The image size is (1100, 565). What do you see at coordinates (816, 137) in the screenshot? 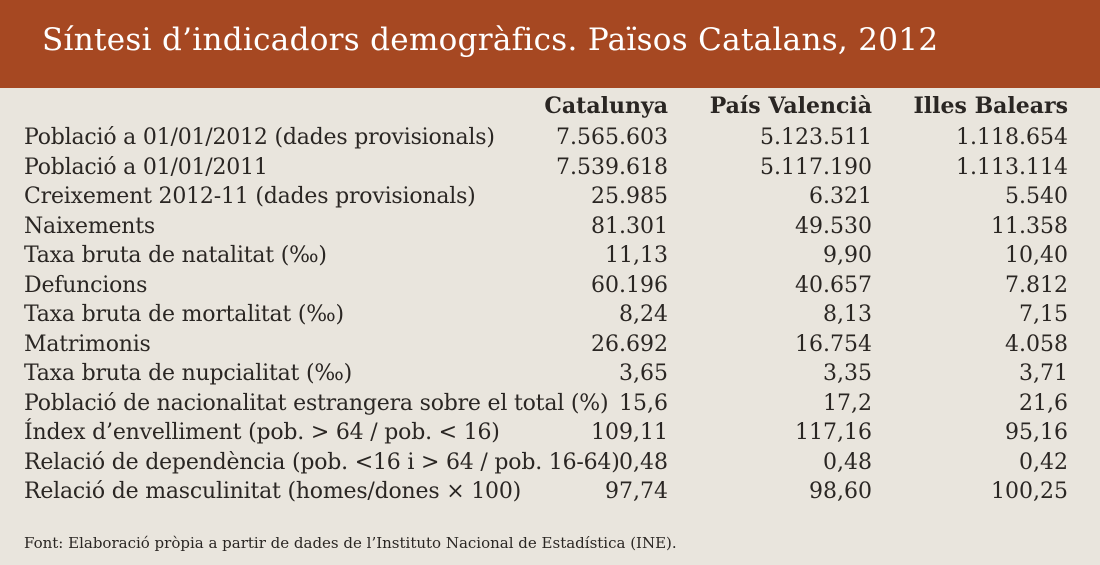
I see `cell-pais-valencia: 5.123.511` at bounding box center [816, 137].